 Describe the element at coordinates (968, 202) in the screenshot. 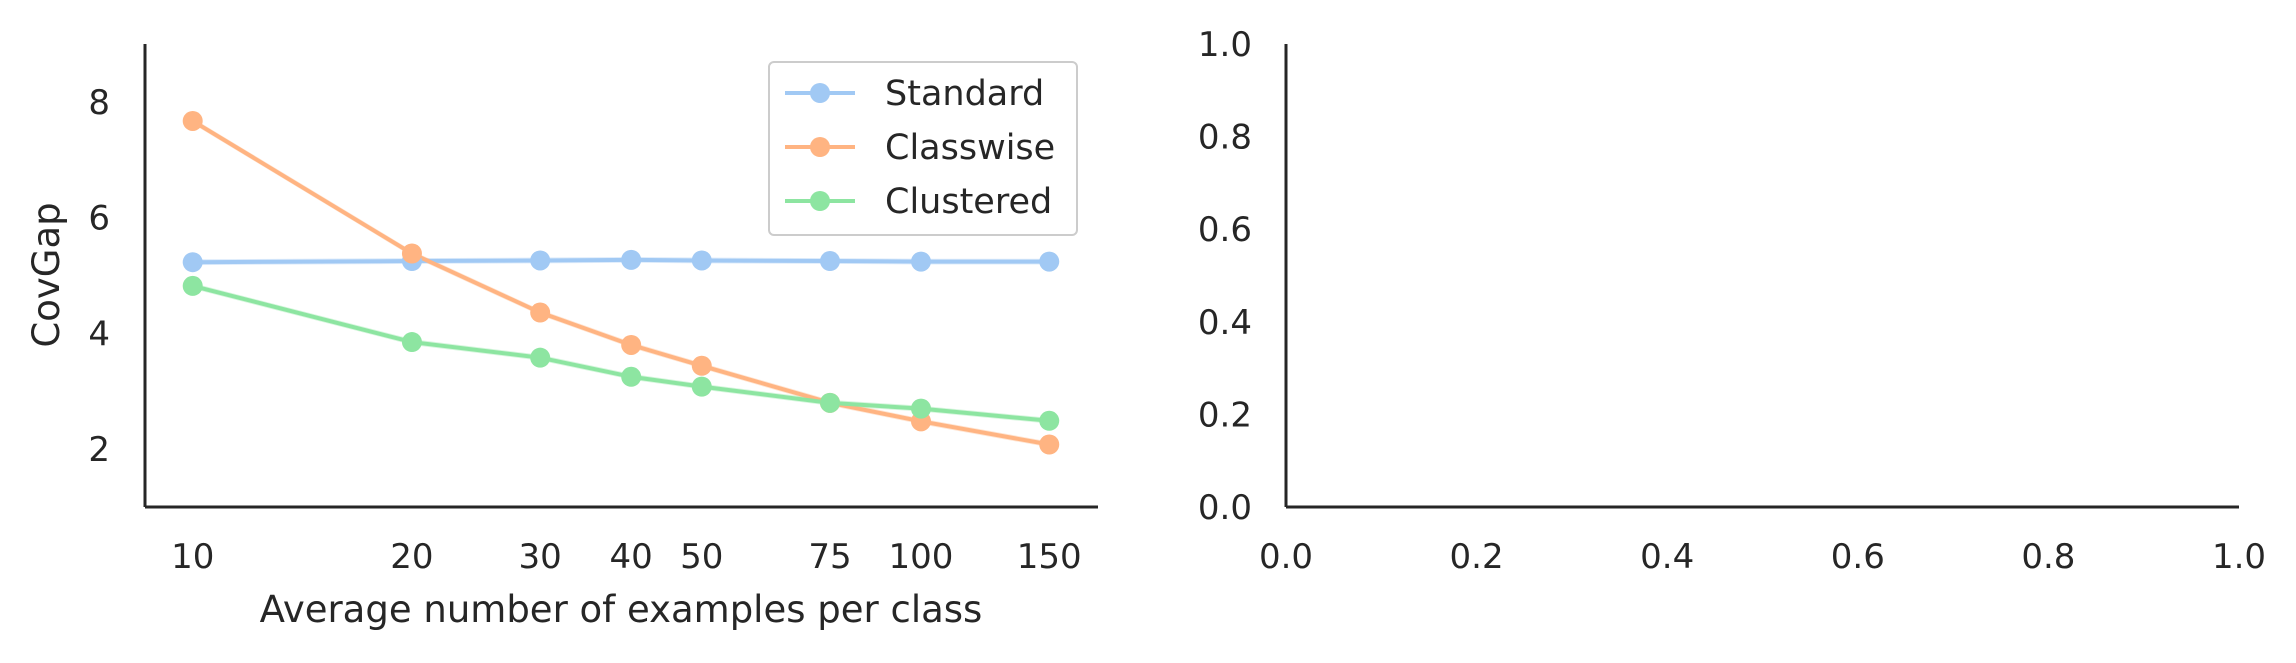

I see `legend-label: Clustered` at that location.